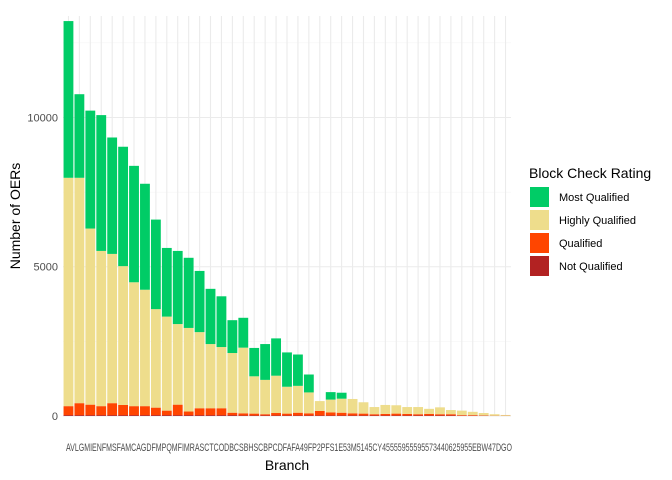  Describe the element at coordinates (539, 243) in the screenshot. I see `legend-key-qualified` at that location.